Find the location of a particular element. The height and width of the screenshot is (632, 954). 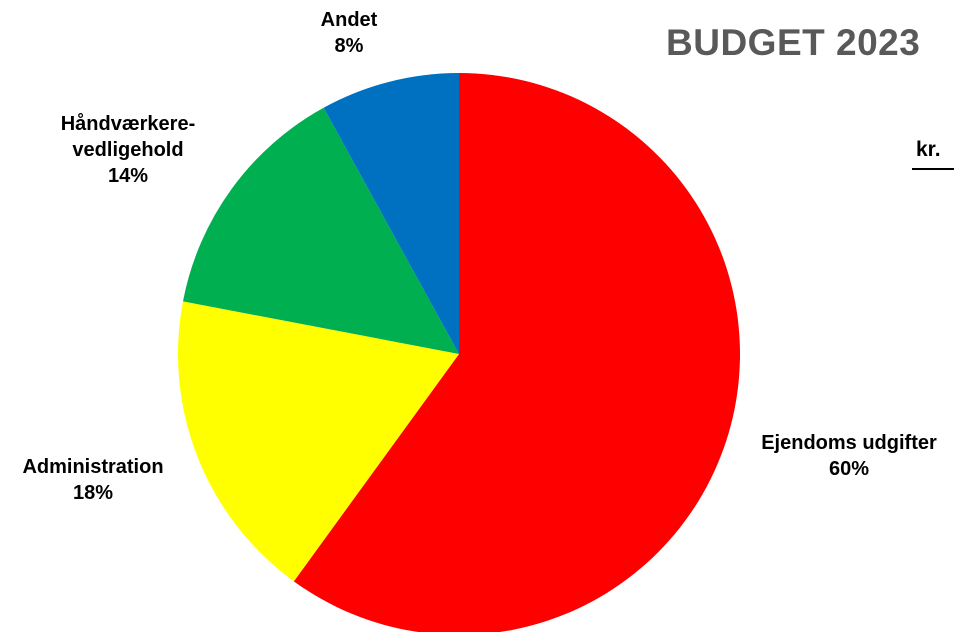

slice-name-haandvaerkere-line1: Håndværkere- is located at coordinates (128, 124).